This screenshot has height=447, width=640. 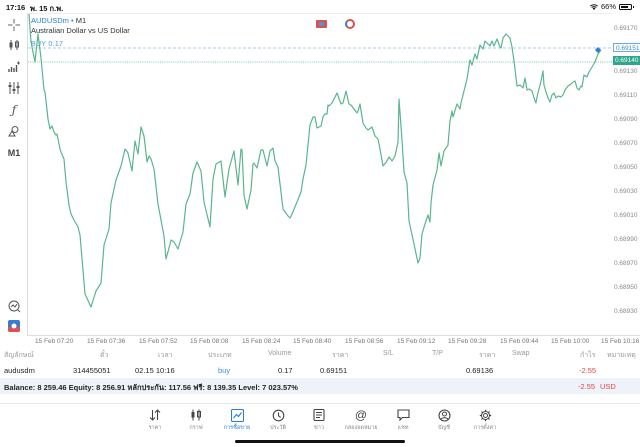 I want to click on col-comment: หมายเหตุ, so click(x=621, y=355).